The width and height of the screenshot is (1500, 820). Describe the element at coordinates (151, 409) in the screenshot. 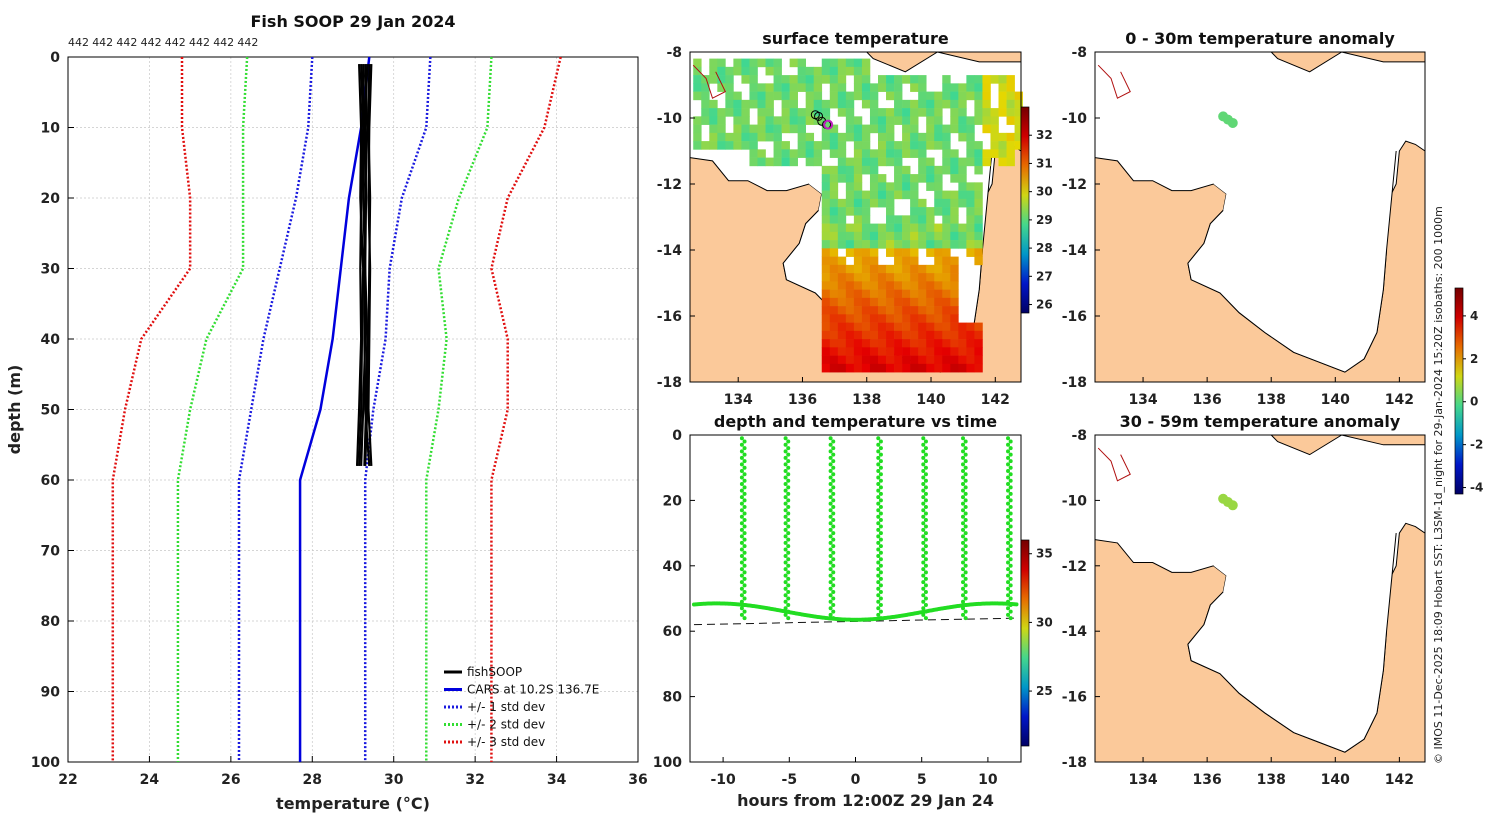

I see `profile-series-line` at that location.